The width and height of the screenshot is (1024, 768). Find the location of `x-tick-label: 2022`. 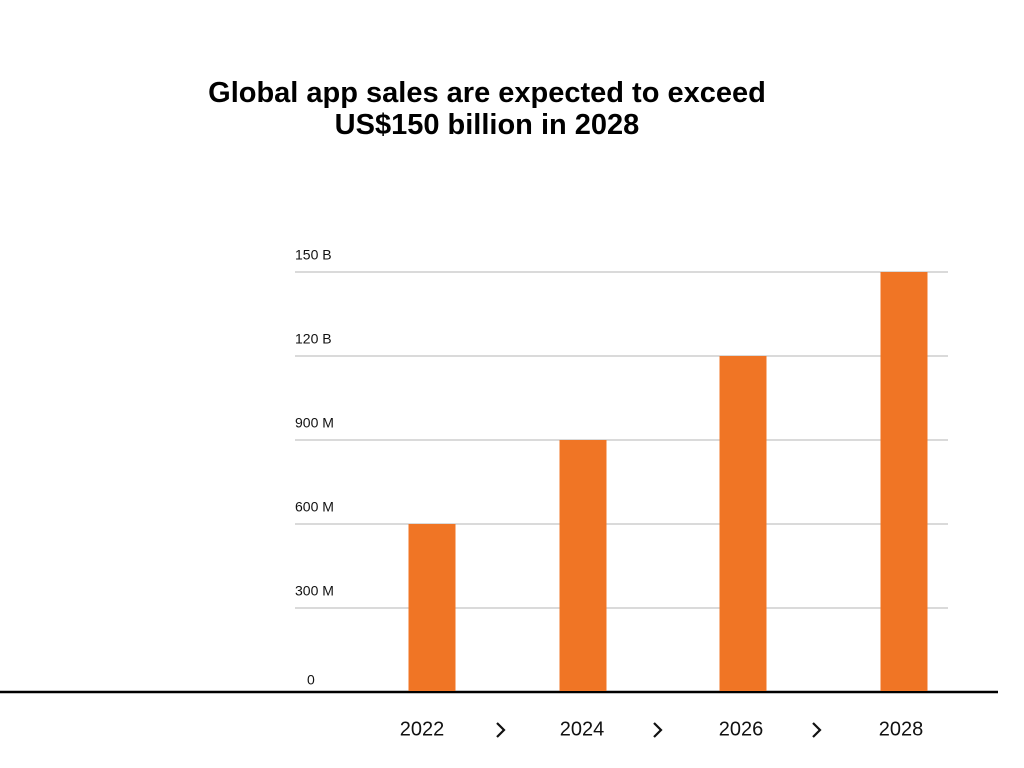

x-tick-label: 2022 is located at coordinates (422, 729).